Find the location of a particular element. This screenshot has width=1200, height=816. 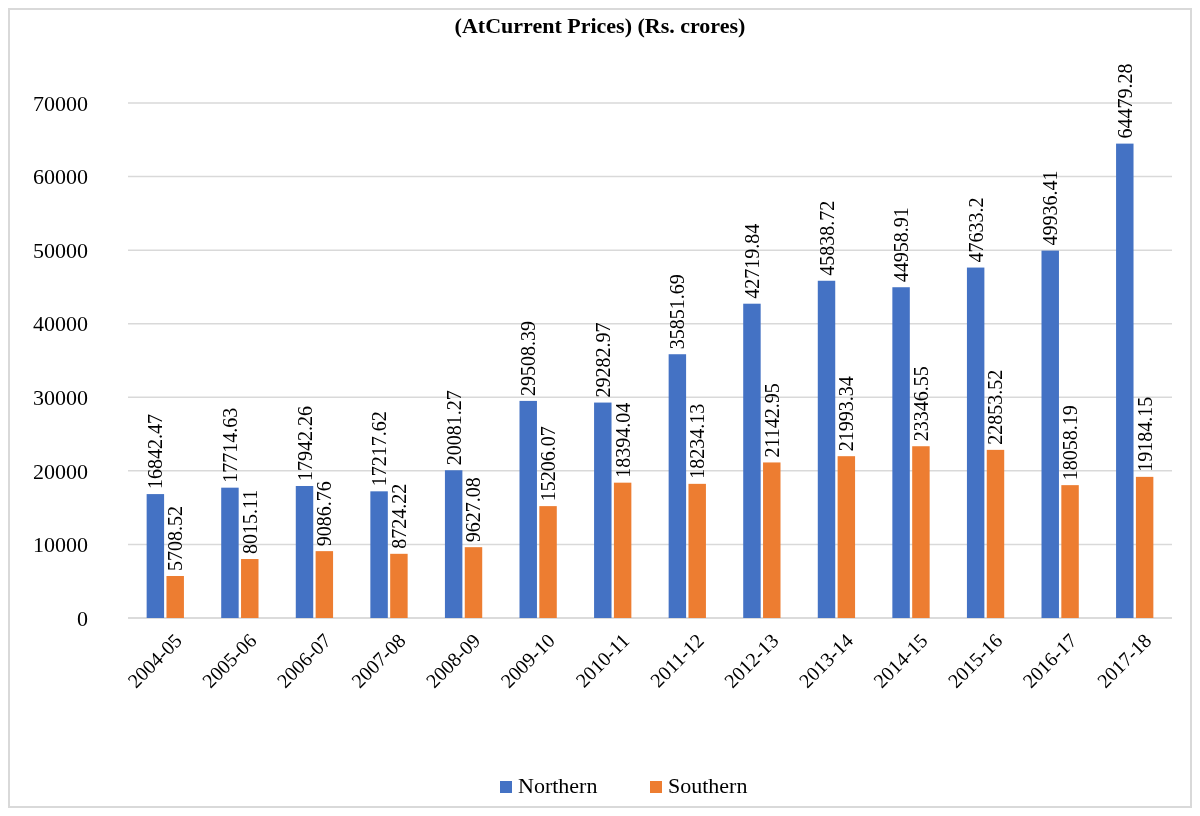

data-label: 22853.52 is located at coordinates (995, 407).